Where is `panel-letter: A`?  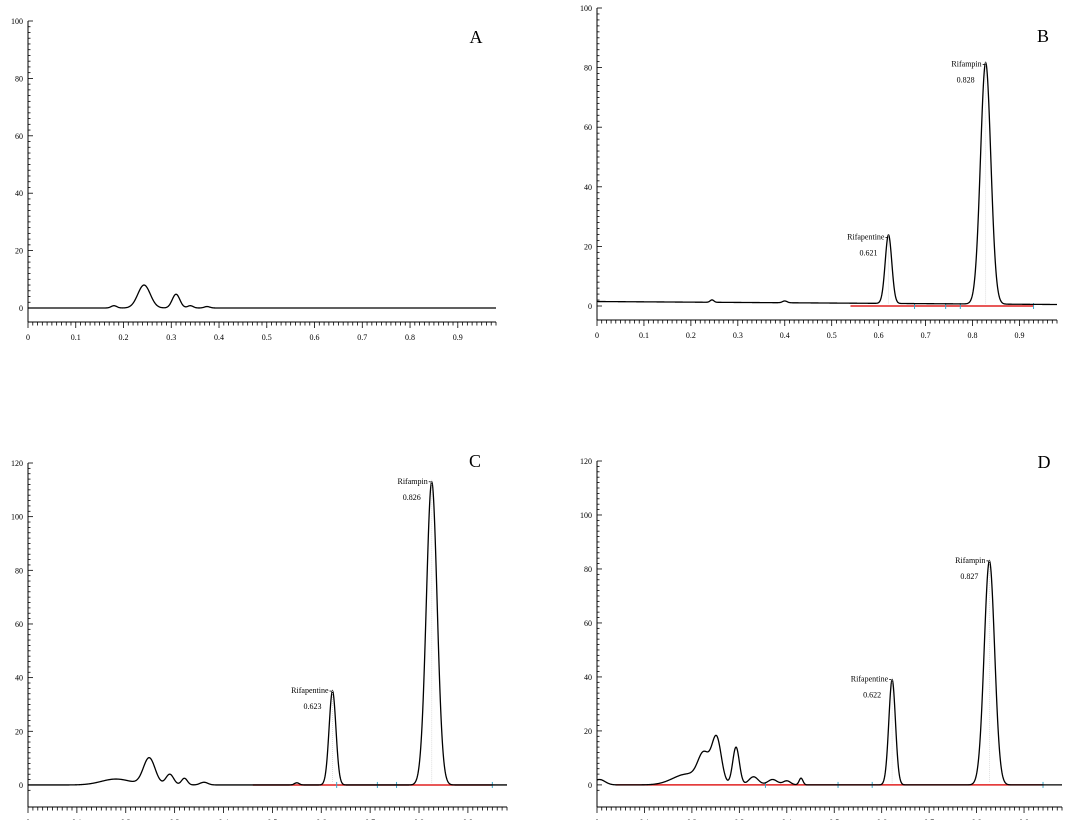
panel-letter: A is located at coordinates (476, 37).